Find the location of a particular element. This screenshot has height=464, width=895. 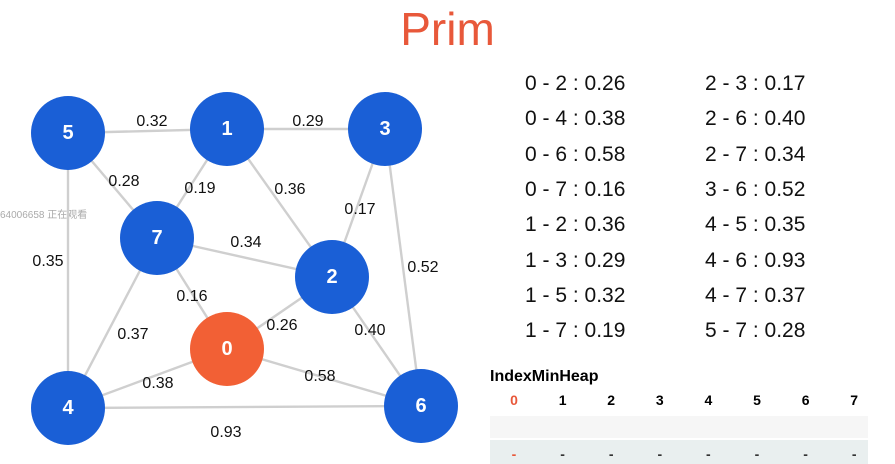

vertex-label-2: 2 is located at coordinates (331, 277).